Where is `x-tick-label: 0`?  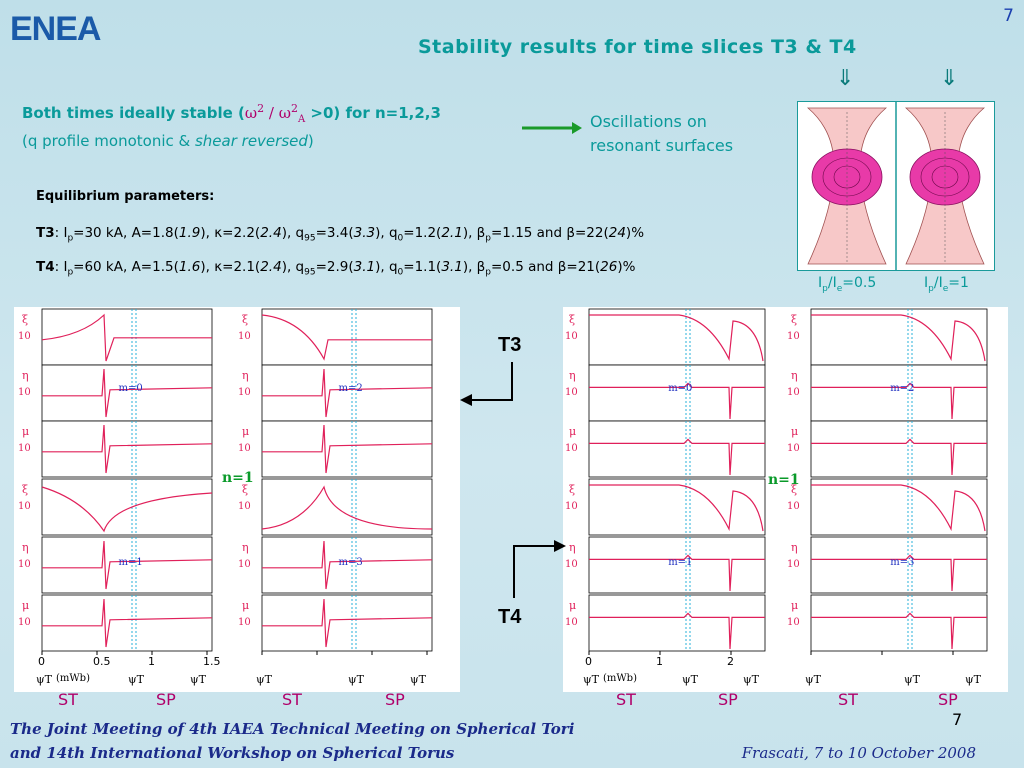
x-tick-label: 0 is located at coordinates (588, 661).